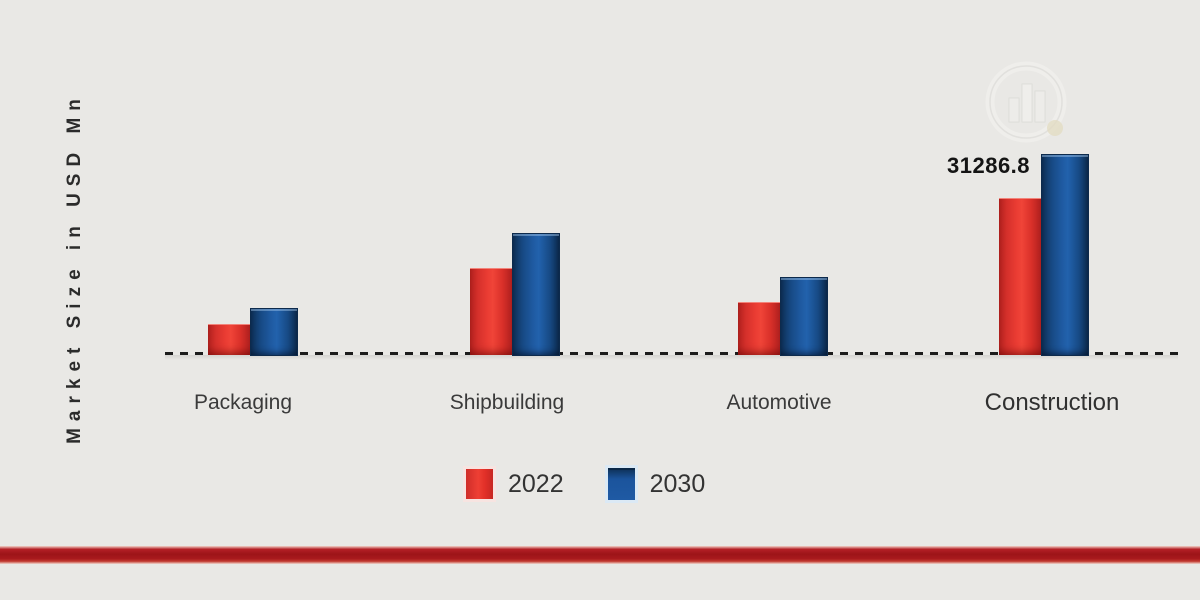 This screenshot has width=1200, height=600. Describe the element at coordinates (1052, 402) in the screenshot. I see `category-label-construction: Construction` at that location.